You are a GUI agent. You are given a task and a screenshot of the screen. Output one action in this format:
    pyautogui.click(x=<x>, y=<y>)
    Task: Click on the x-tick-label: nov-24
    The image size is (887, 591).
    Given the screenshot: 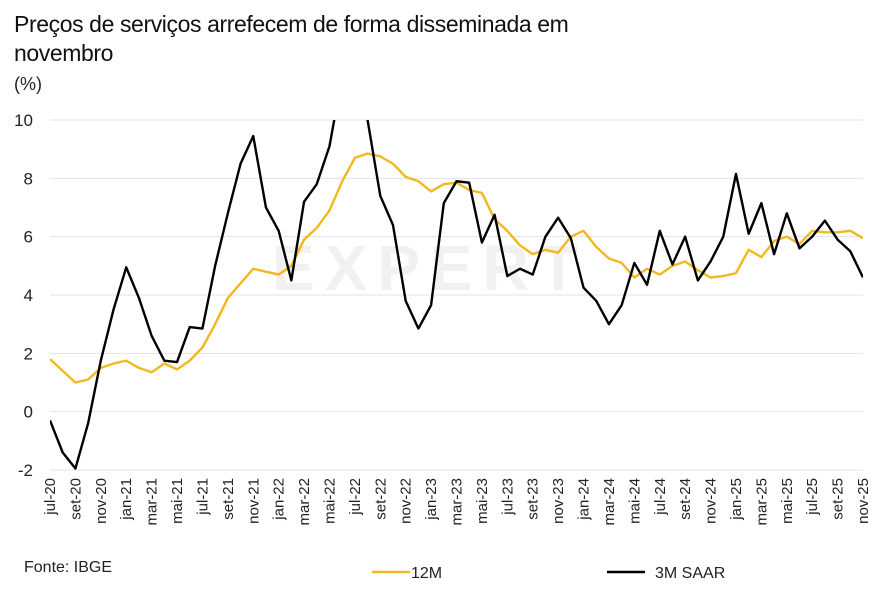 What is the action you would take?
    pyautogui.click(x=711, y=501)
    